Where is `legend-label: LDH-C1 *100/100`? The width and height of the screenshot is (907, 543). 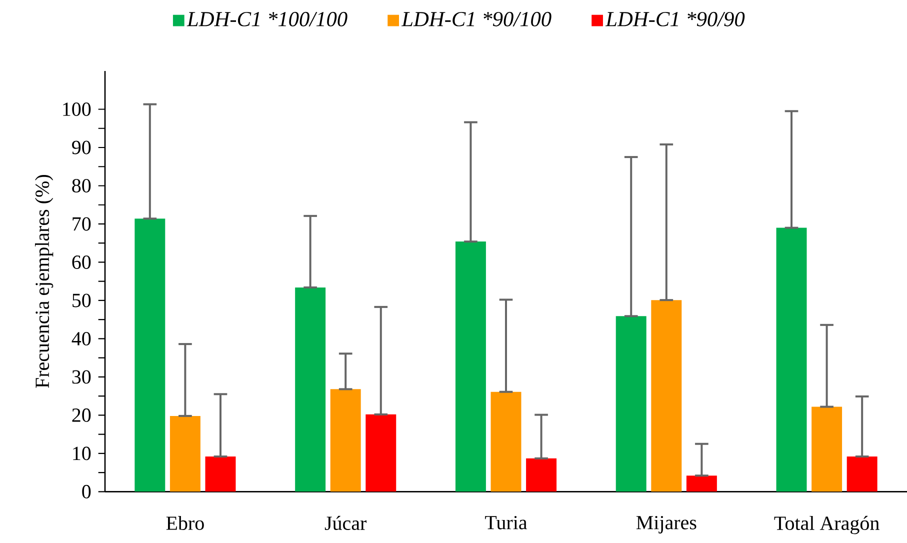
legend-label: LDH-C1 *100/100 is located at coordinates (267, 19).